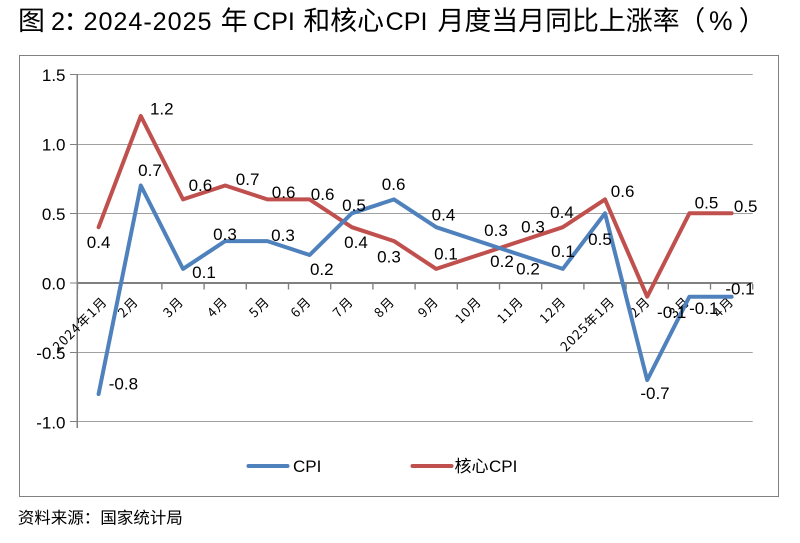 The width and height of the screenshot is (800, 543). What do you see at coordinates (123, 383) in the screenshot?
I see `svg-text: -0.8` at bounding box center [123, 383].